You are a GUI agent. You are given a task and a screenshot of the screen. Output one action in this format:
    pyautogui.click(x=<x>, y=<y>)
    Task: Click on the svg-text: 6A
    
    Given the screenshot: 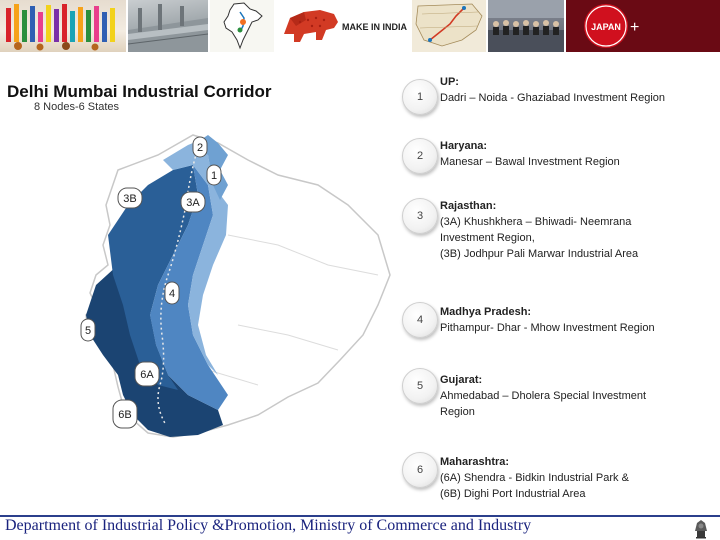 What is the action you would take?
    pyautogui.click(x=147, y=375)
    